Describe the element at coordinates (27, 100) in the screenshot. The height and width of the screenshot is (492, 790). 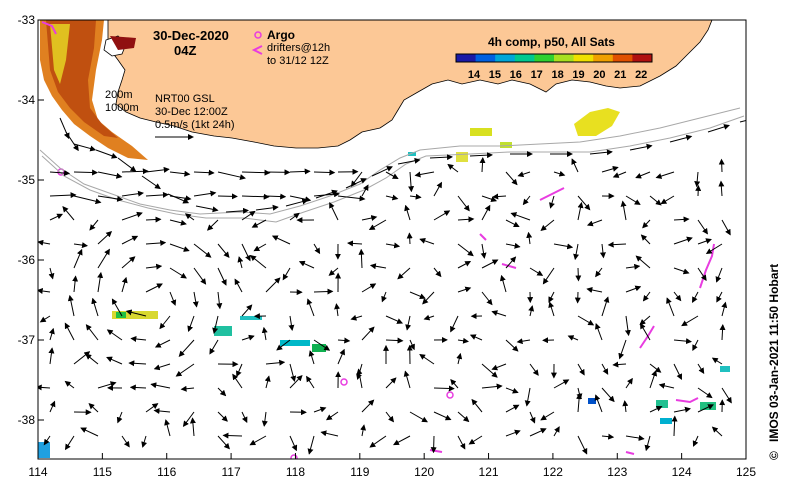
I see `y-tick-label: -34` at that location.